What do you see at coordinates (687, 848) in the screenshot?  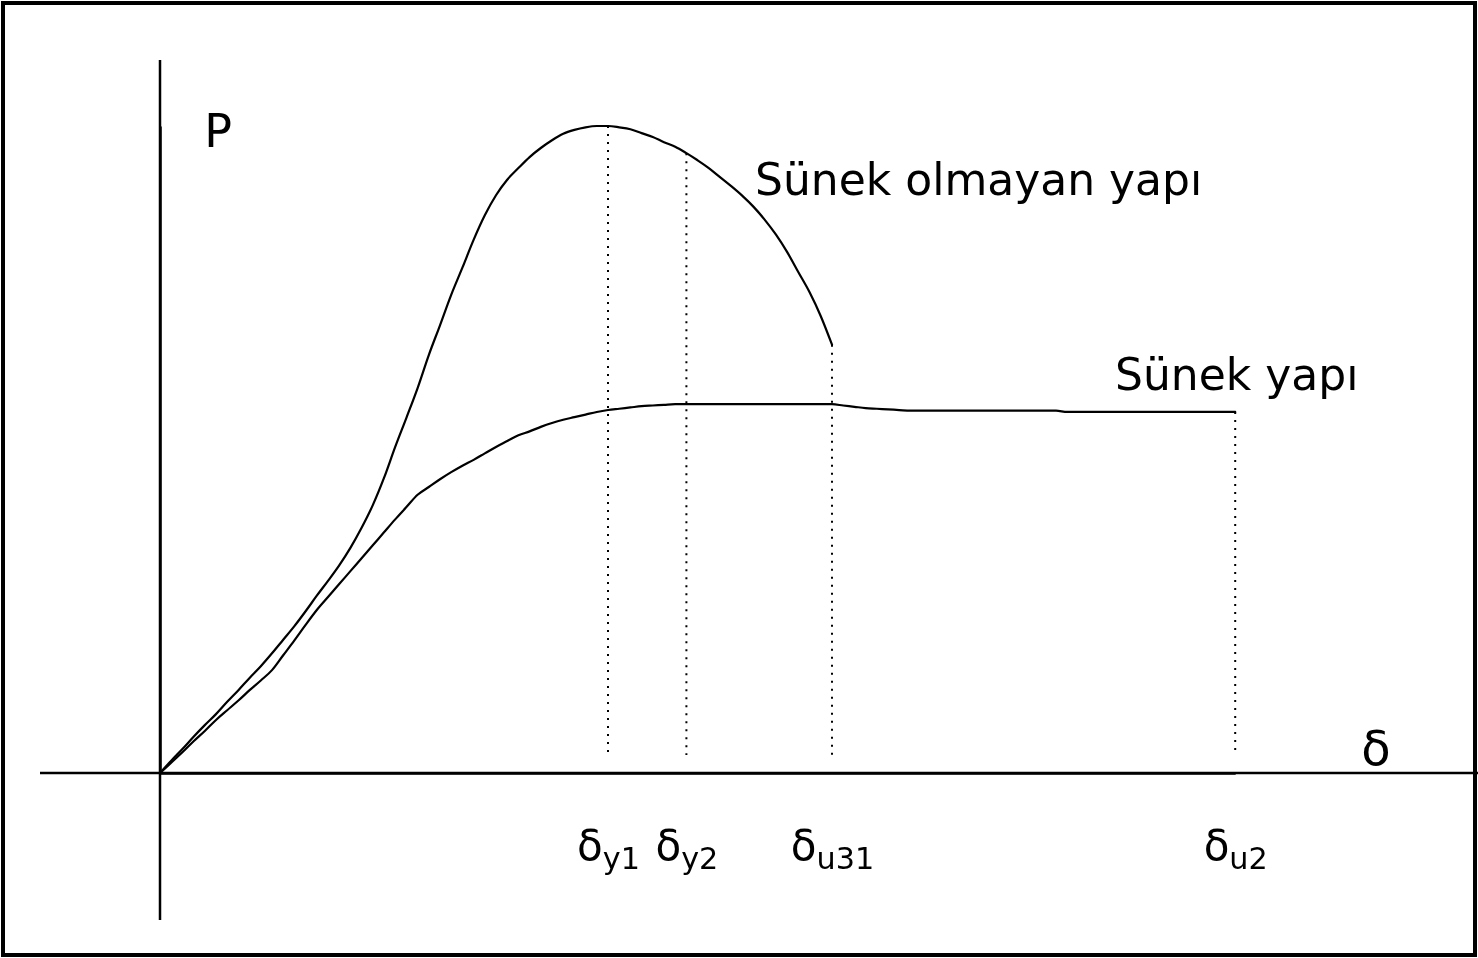 I see `x-tick-label: δ$_{y2}$` at bounding box center [687, 848].